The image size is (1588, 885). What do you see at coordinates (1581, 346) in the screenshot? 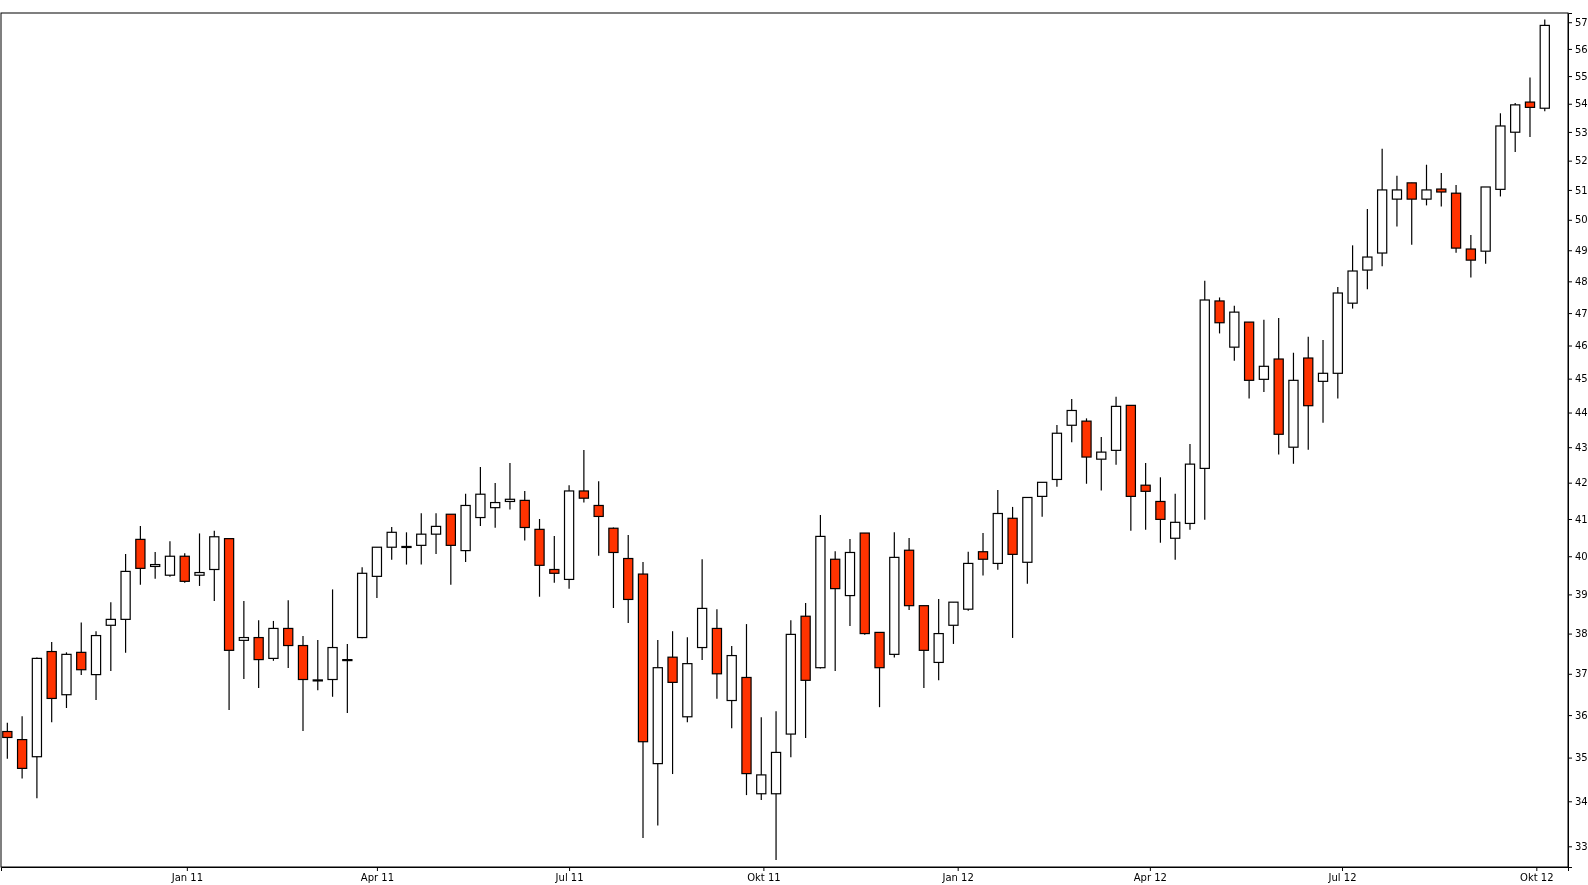
I see `y-tick-label: 46` at bounding box center [1581, 346].